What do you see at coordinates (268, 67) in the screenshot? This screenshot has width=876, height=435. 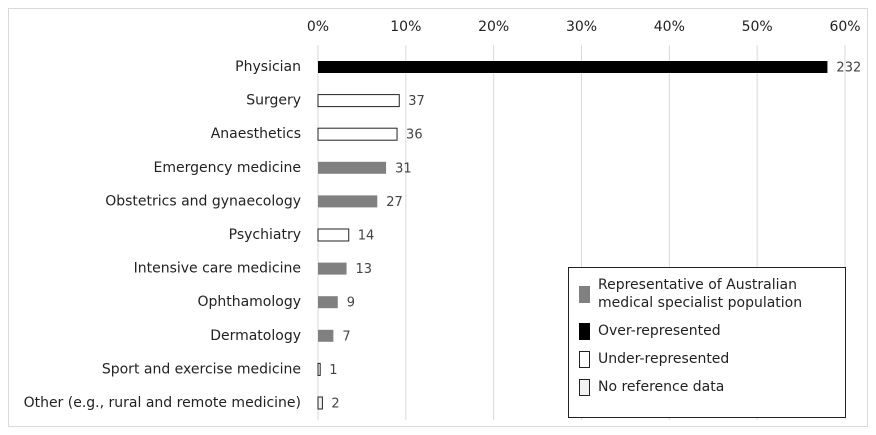 I see `y-tick-label: Physician` at bounding box center [268, 67].